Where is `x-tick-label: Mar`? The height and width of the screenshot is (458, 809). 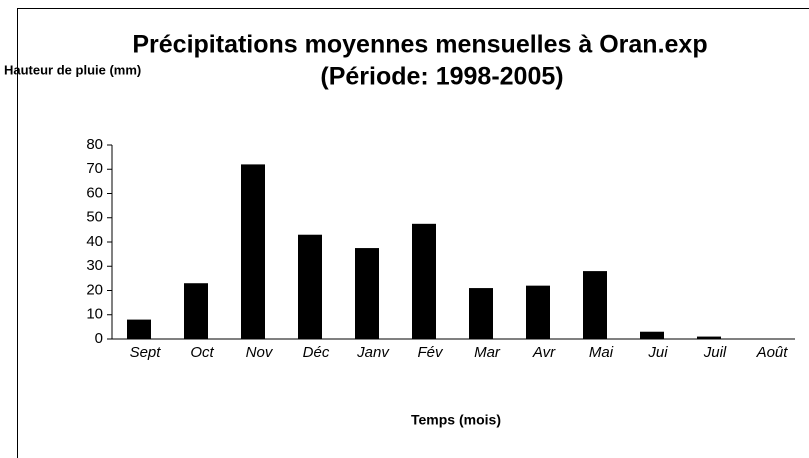
x-tick-label: Mar is located at coordinates (487, 352).